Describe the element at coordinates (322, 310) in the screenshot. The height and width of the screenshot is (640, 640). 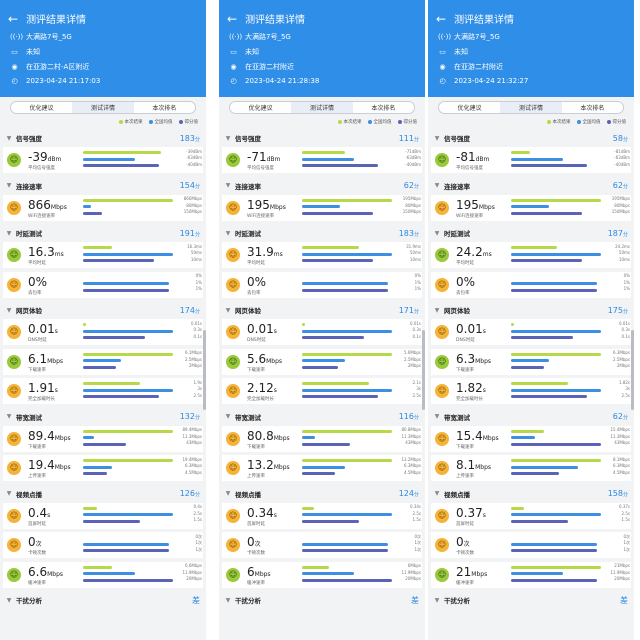
I see `section-header: ▼ 网页体验 171分` at that location.